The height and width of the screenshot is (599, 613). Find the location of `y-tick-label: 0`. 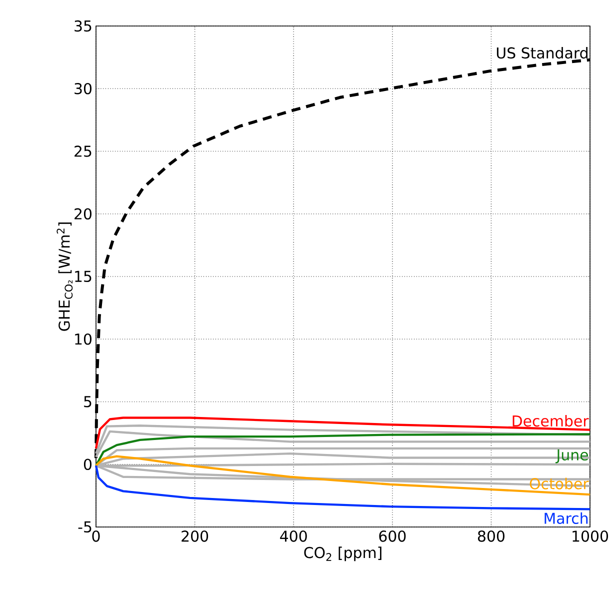

y-tick-label: 0 is located at coordinates (88, 464).